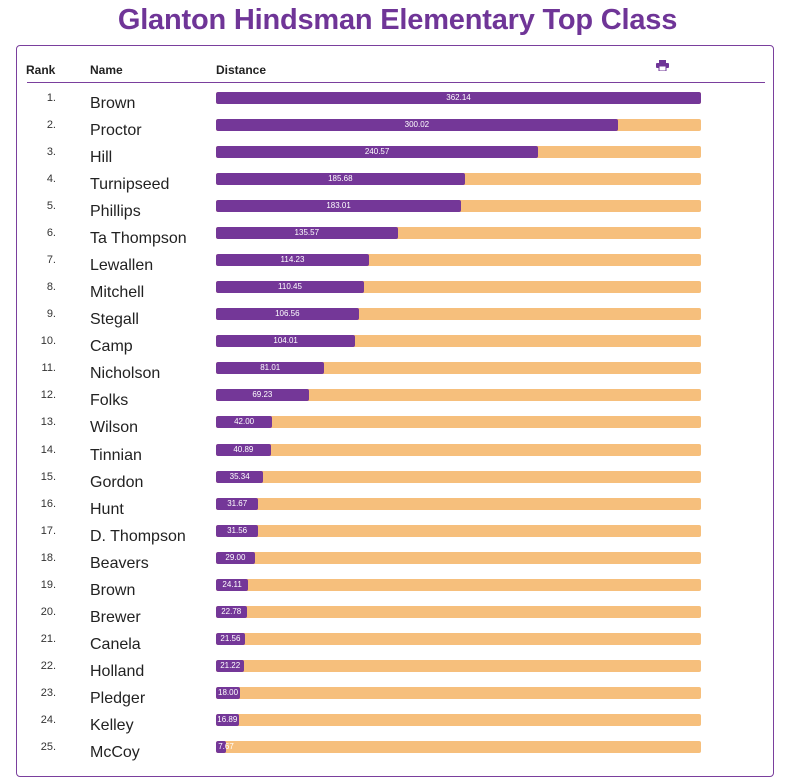 This screenshot has width=785, height=783. What do you see at coordinates (458, 314) in the screenshot?
I see `distance-bar: 106.56` at bounding box center [458, 314].